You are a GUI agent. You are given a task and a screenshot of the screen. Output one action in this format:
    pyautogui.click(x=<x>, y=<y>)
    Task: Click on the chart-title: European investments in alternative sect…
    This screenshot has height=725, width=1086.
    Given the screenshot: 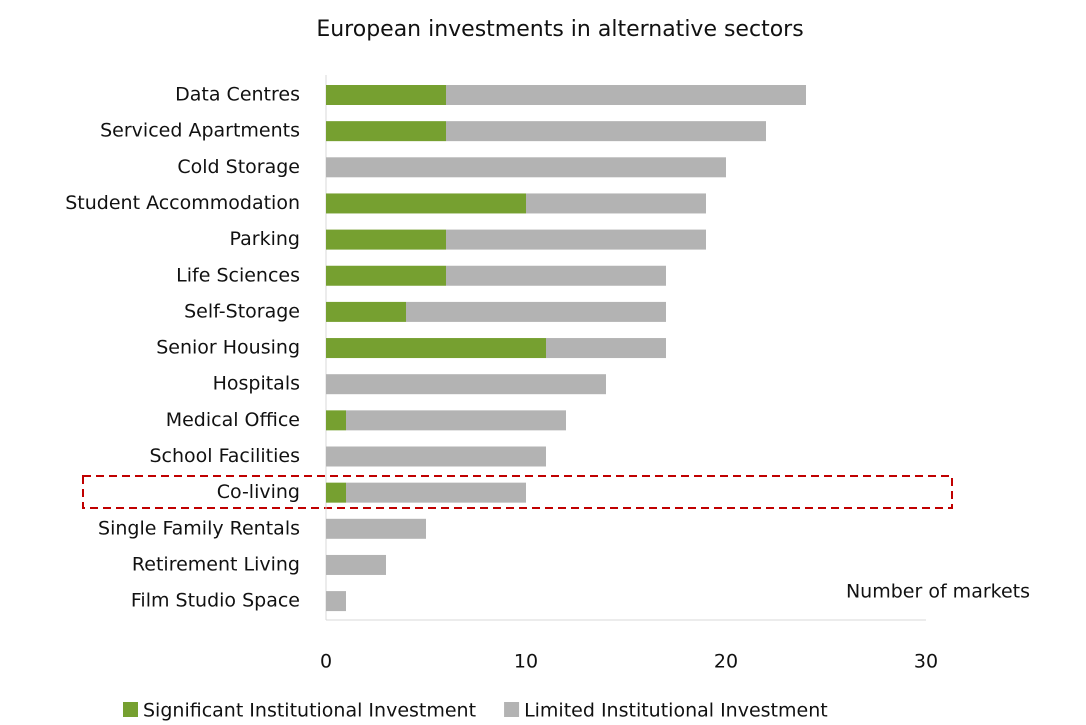 What is the action you would take?
    pyautogui.click(x=559, y=29)
    